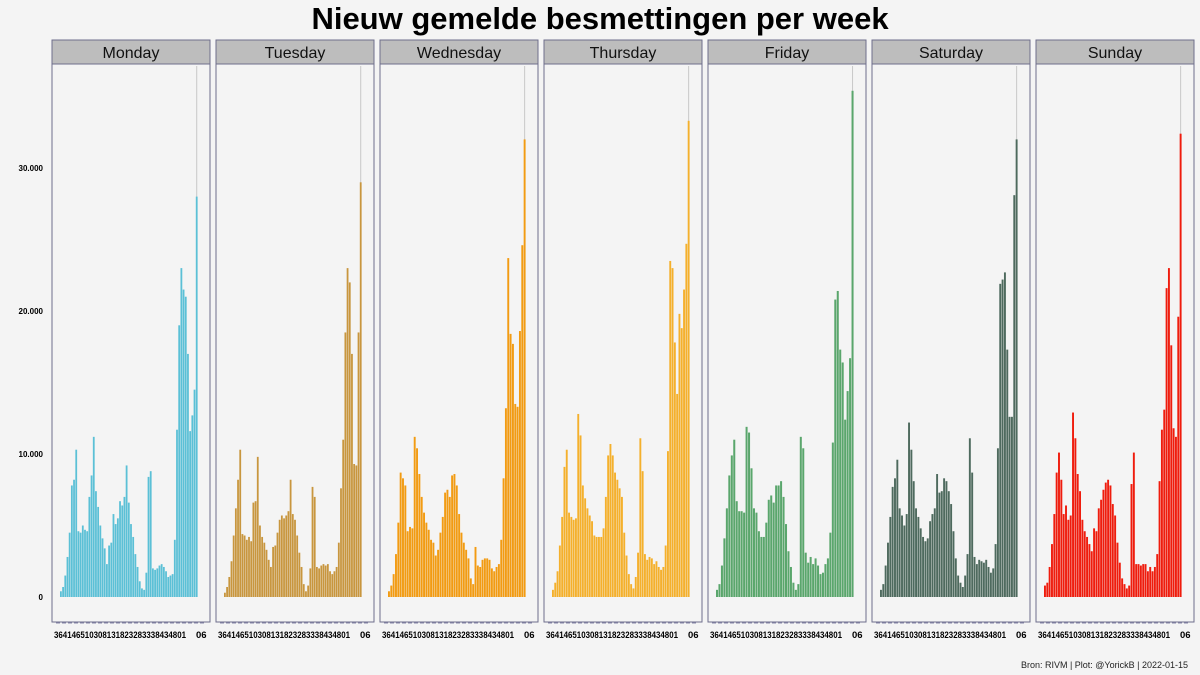  Describe the element at coordinates (1115, 52) in the screenshot. I see `facet-strip` at that location.